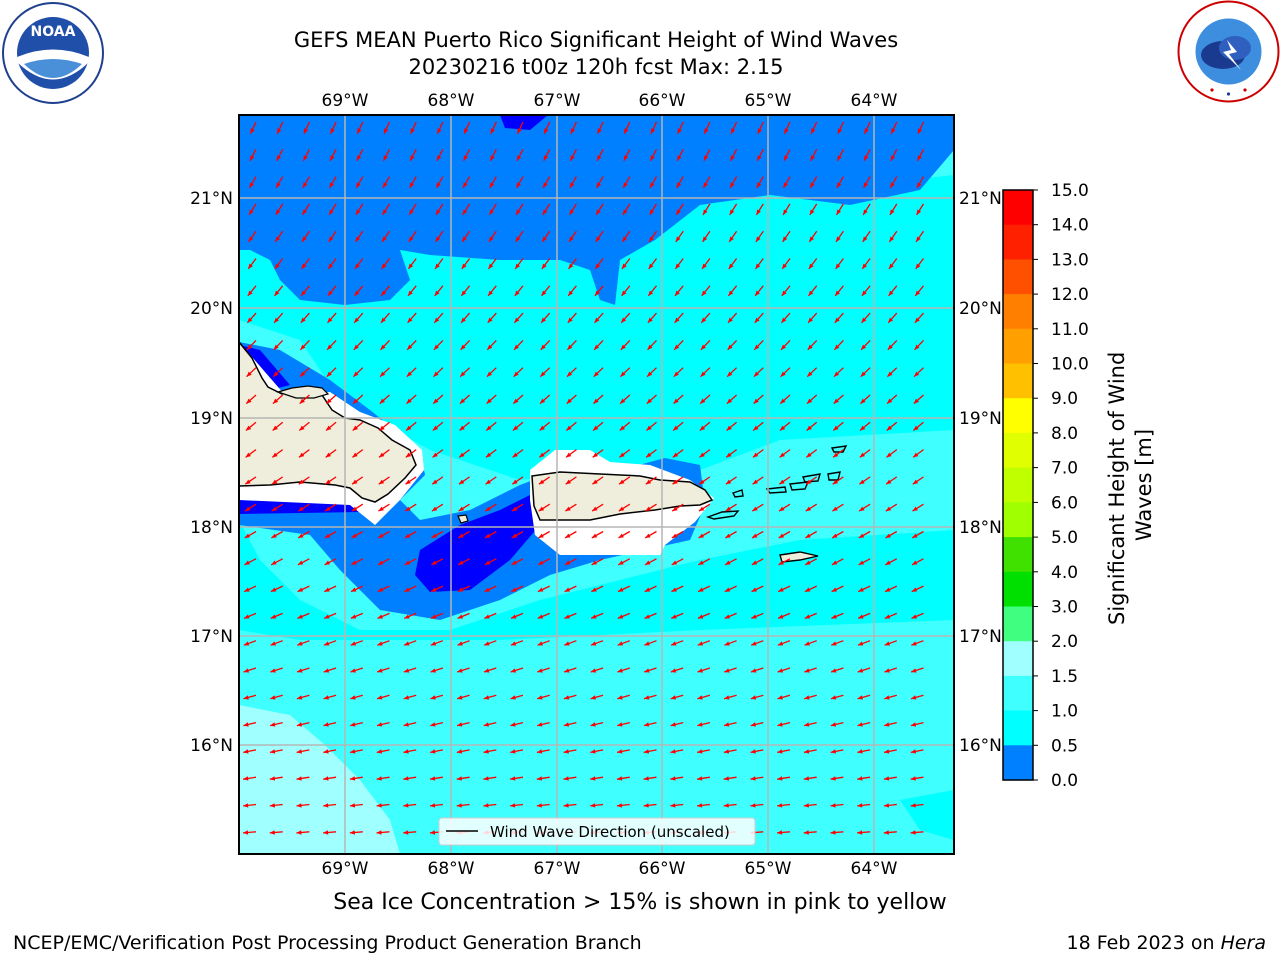 The height and width of the screenshot is (960, 1280). Describe the element at coordinates (662, 869) in the screenshot. I see `lon-label-bottom: 66°W` at that location.